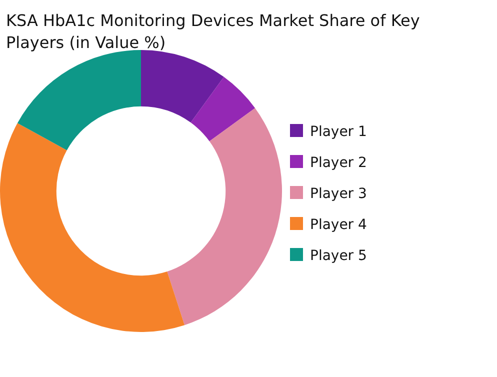  What do you see at coordinates (213, 31) in the screenshot?
I see `chart-title: KSA HbA1c Monitoring Devices Market Share of Key Players (in Value %)` at bounding box center [213, 31].